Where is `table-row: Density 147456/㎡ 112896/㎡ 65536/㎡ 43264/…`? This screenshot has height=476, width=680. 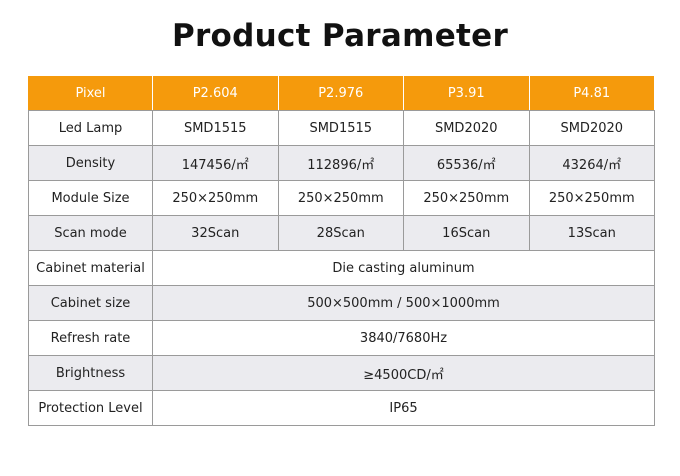 table-row: Density 147456/㎡ 112896/㎡ 65536/㎡ 43264/… is located at coordinates (341, 163).